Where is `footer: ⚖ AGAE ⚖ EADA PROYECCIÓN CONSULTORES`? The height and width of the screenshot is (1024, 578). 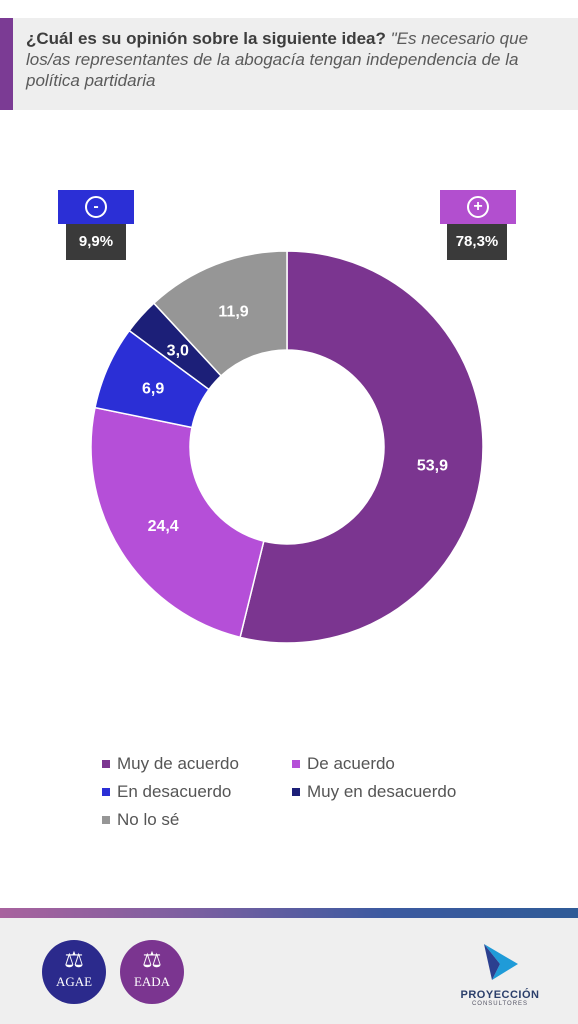 footer: ⚖ AGAE ⚖ EADA PROYECCIÓN CONSULTORES is located at coordinates (289, 971).